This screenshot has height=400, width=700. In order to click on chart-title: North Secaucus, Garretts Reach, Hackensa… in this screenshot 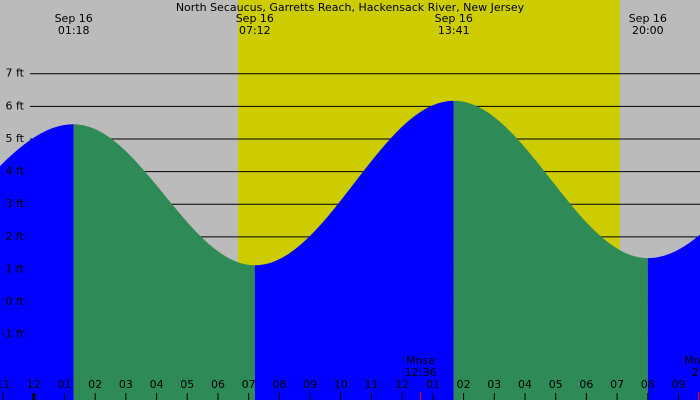, I will do `click(350, 7)`.